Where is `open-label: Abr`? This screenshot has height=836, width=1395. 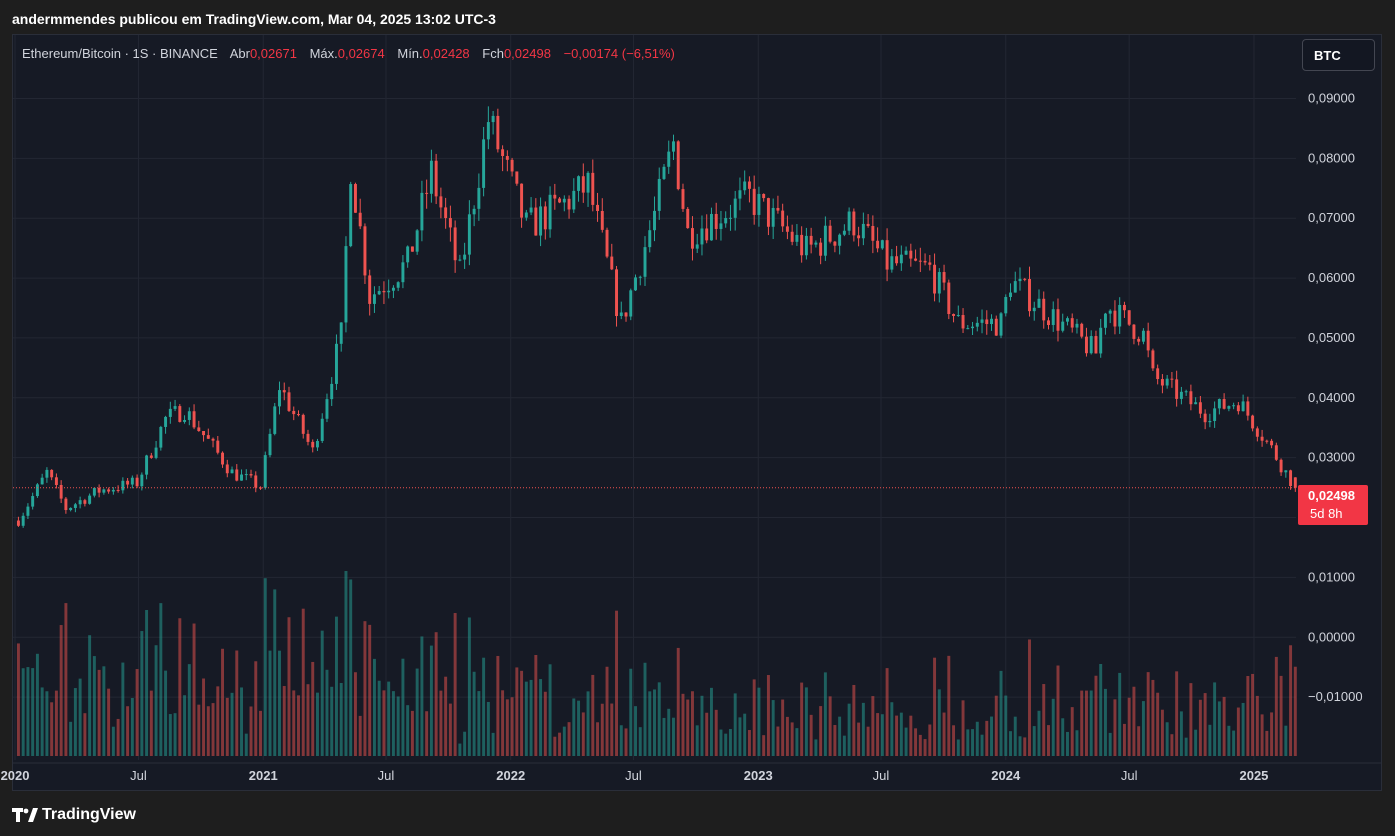
open-label: Abr is located at coordinates (239, 53).